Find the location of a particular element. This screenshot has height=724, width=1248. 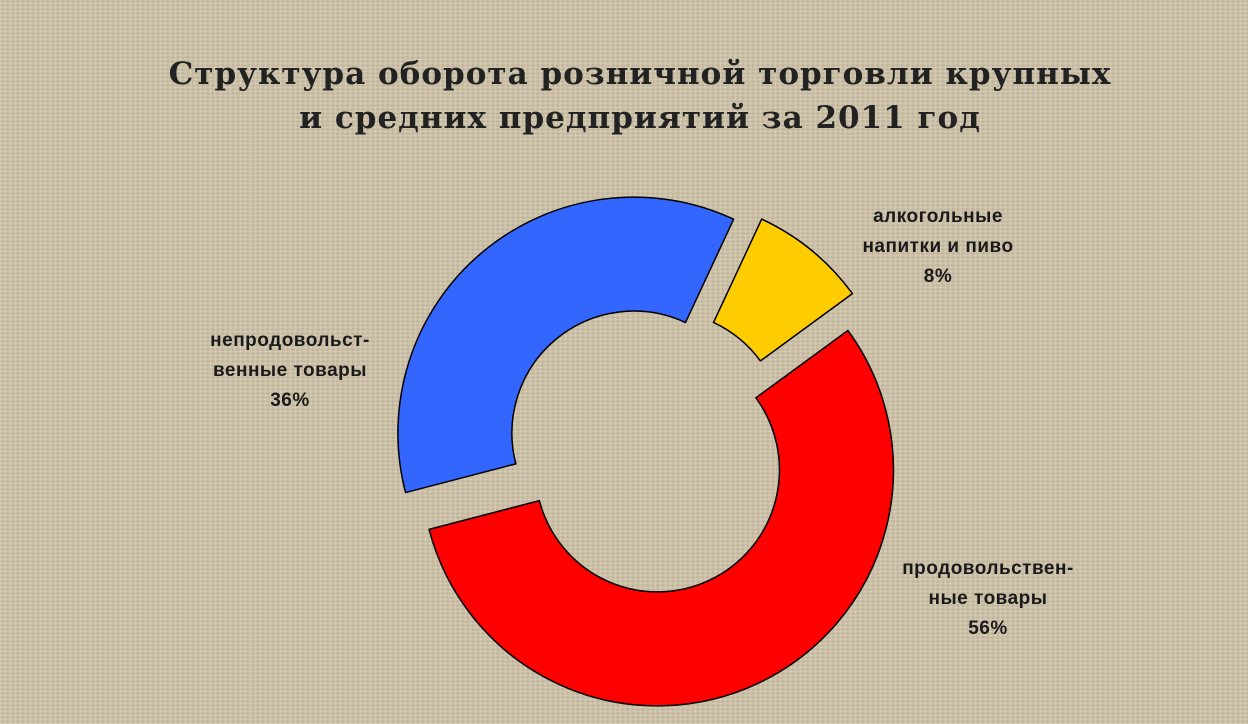

slice-label-alcohol-percent: 8% is located at coordinates (938, 276).